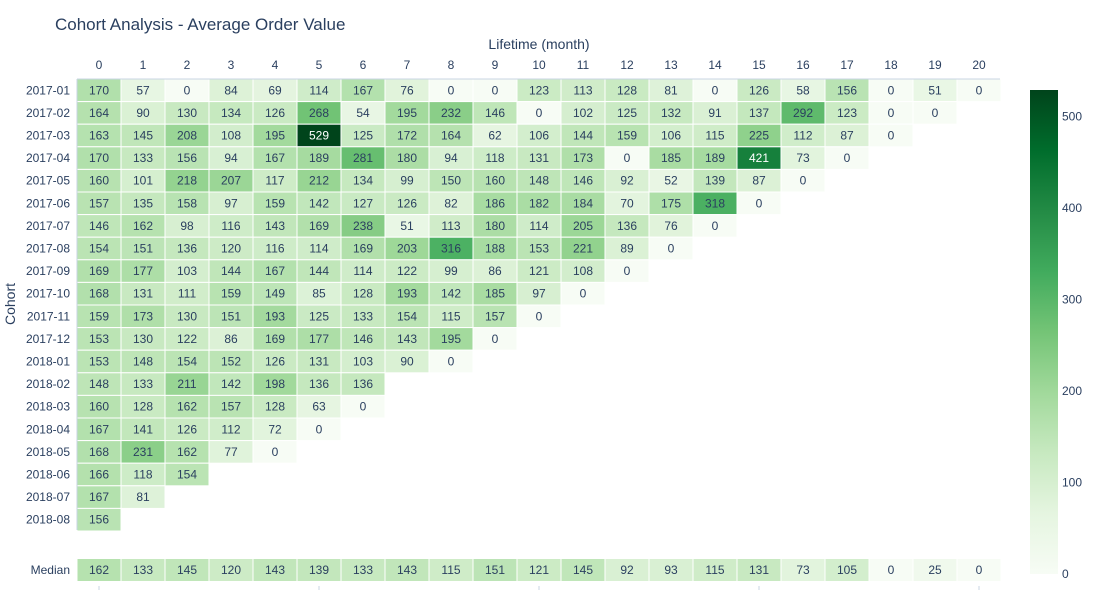  Describe the element at coordinates (363, 294) in the screenshot. I see `heatmap-cell-label: 128` at that location.